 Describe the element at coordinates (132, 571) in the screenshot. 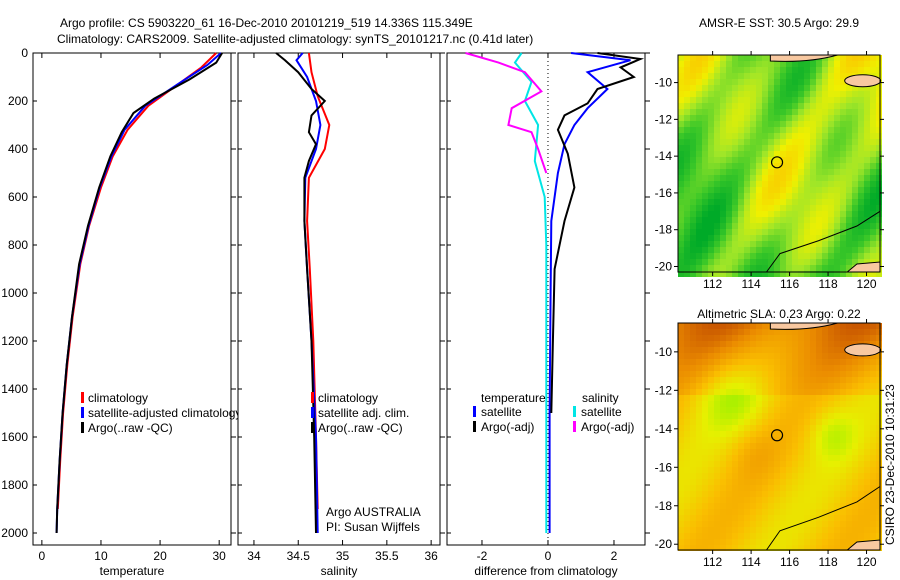

I see `temperature-x-label: temperature` at that location.